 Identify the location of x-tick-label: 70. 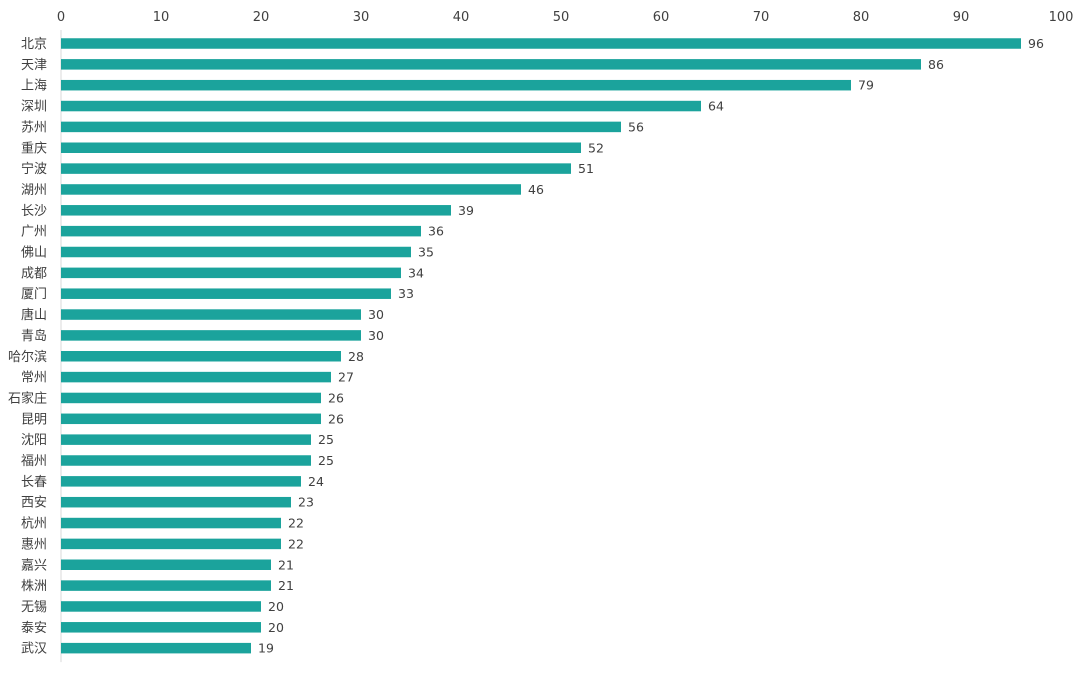
(761, 17).